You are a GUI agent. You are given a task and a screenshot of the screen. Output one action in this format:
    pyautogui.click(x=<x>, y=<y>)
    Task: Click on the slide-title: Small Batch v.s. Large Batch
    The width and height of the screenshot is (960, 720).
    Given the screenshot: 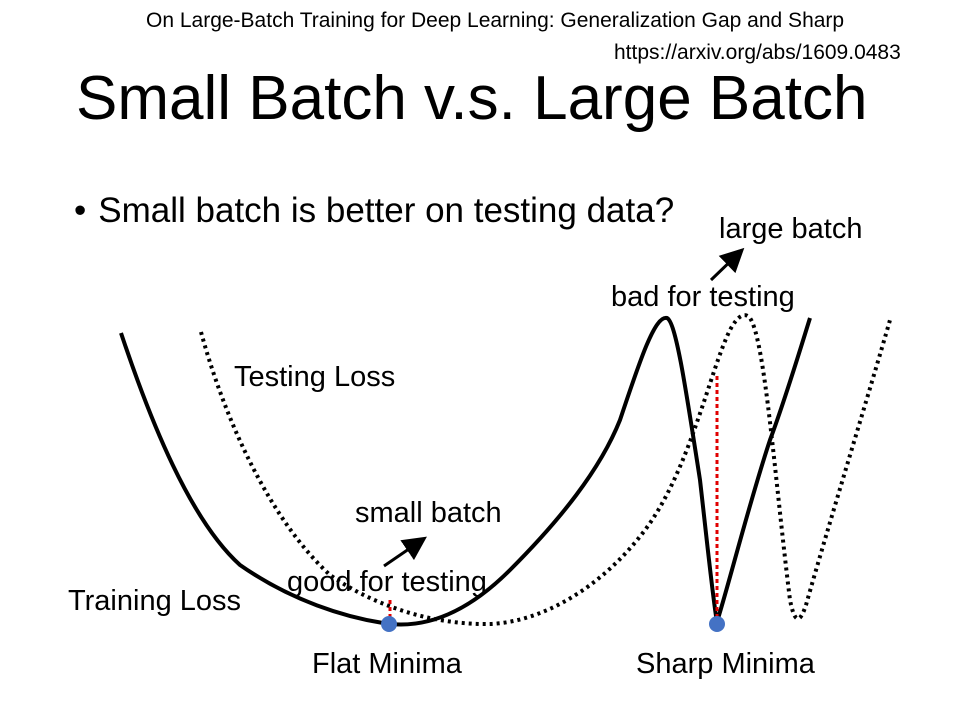 What is the action you would take?
    pyautogui.click(x=472, y=98)
    